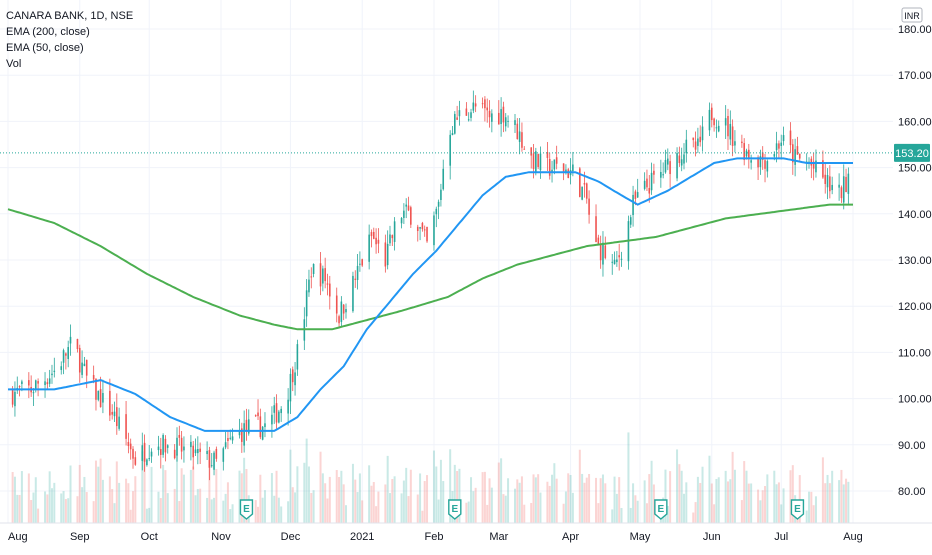  Describe the element at coordinates (912, 15) in the screenshot. I see `currency-badge: INR` at that location.